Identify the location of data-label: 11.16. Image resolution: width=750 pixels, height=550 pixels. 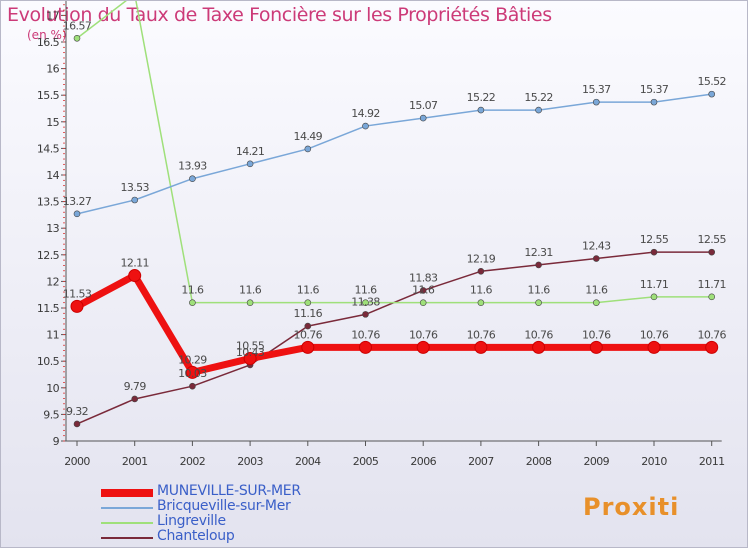
(308, 313).